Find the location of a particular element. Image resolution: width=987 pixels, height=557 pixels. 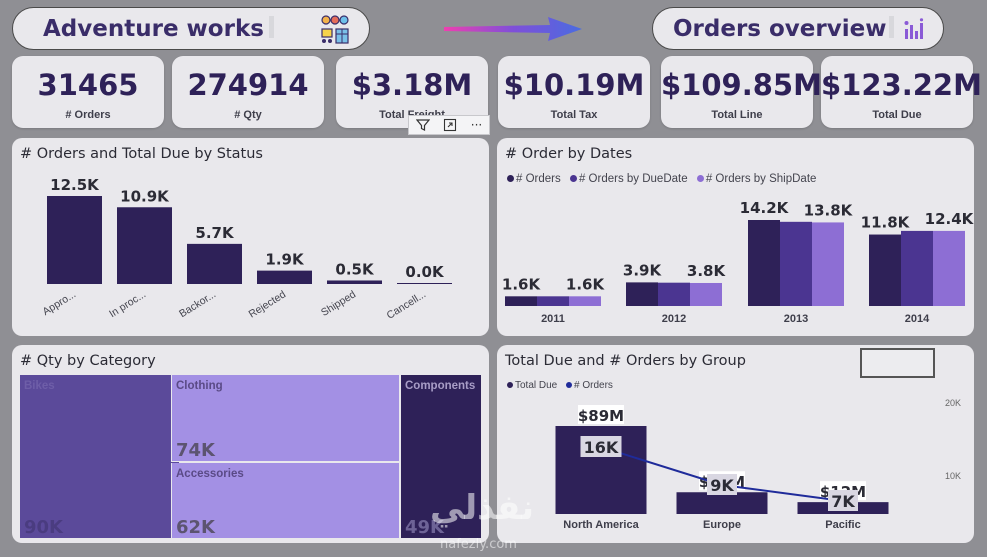

kpi-value: $123.22M is located at coordinates (901, 85).